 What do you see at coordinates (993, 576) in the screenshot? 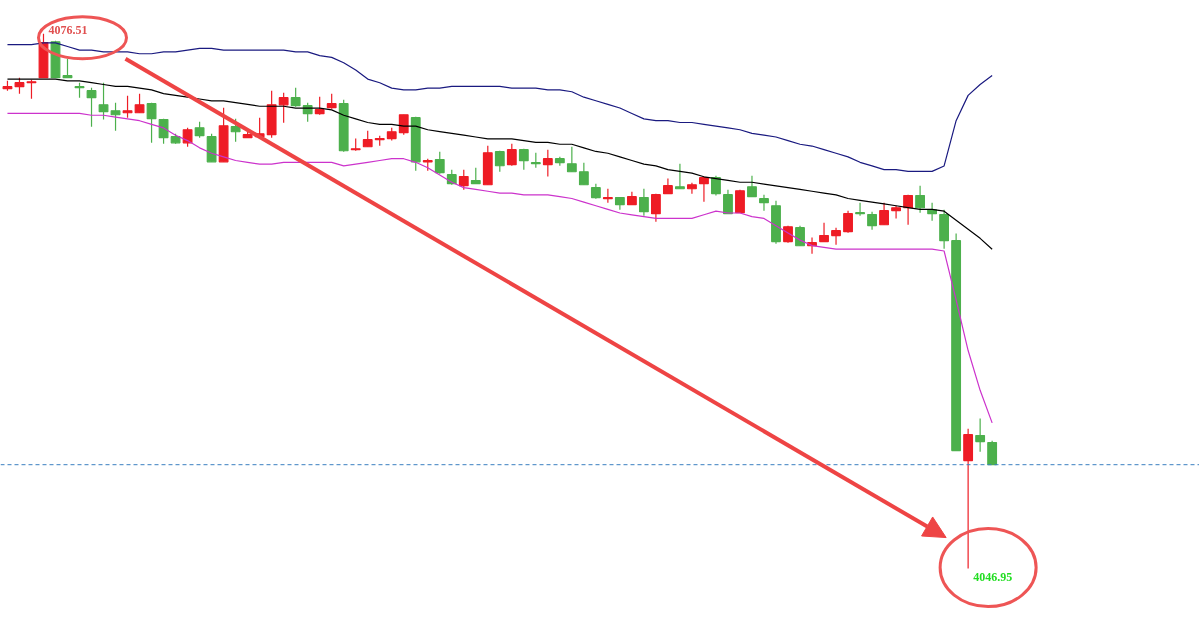
I see `text: 4046.95` at bounding box center [993, 576].